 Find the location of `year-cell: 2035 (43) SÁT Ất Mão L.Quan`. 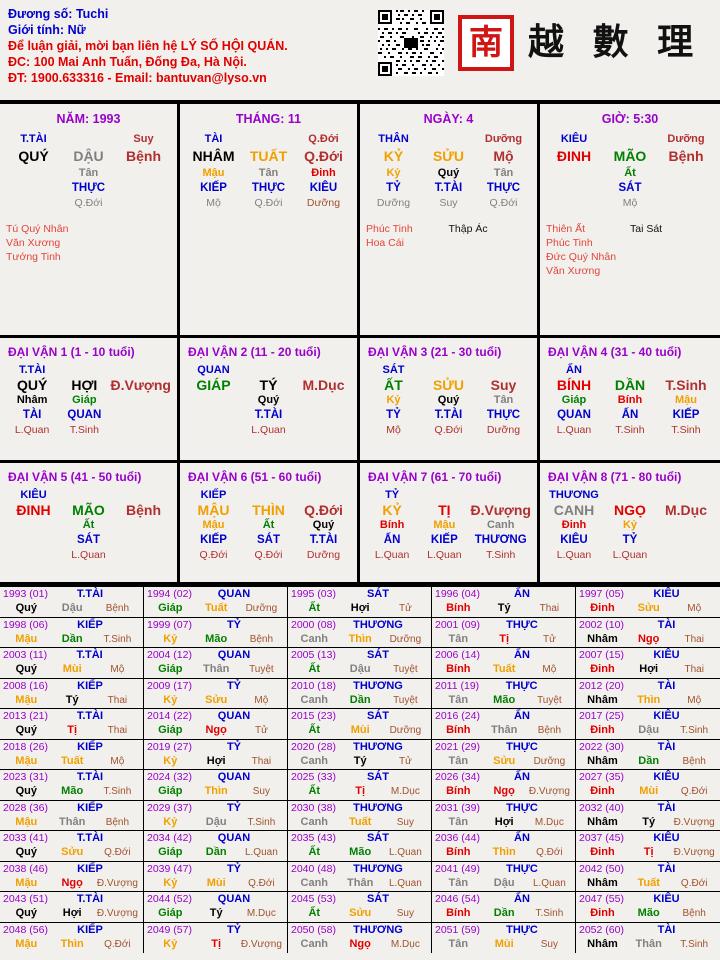

year-cell: 2035 (43) SÁT Ất Mão L.Quan is located at coordinates (360, 846).